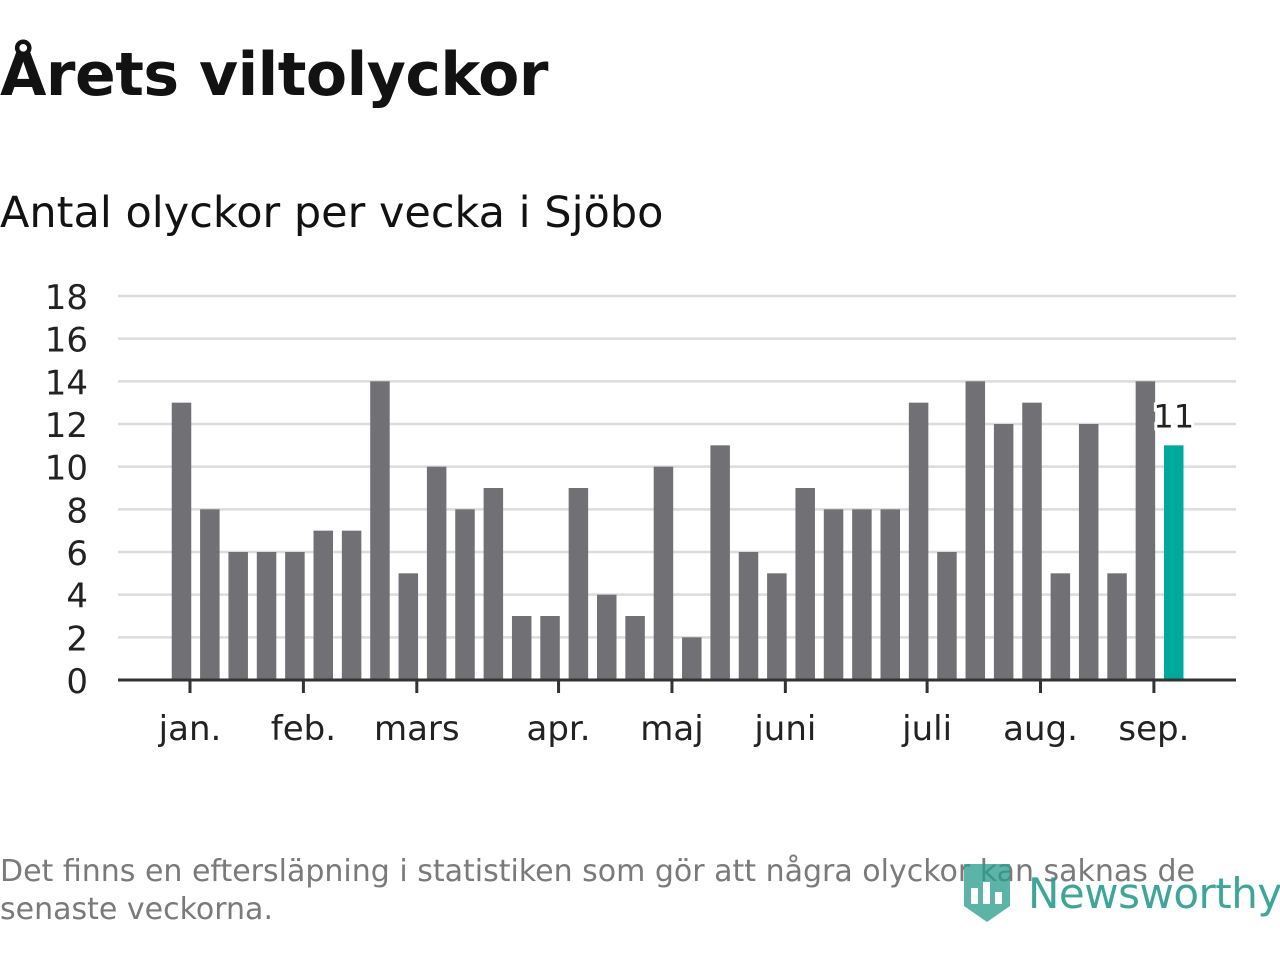 This screenshot has width=1280, height=960. I want to click on x-tick-label: sep., so click(1153, 729).